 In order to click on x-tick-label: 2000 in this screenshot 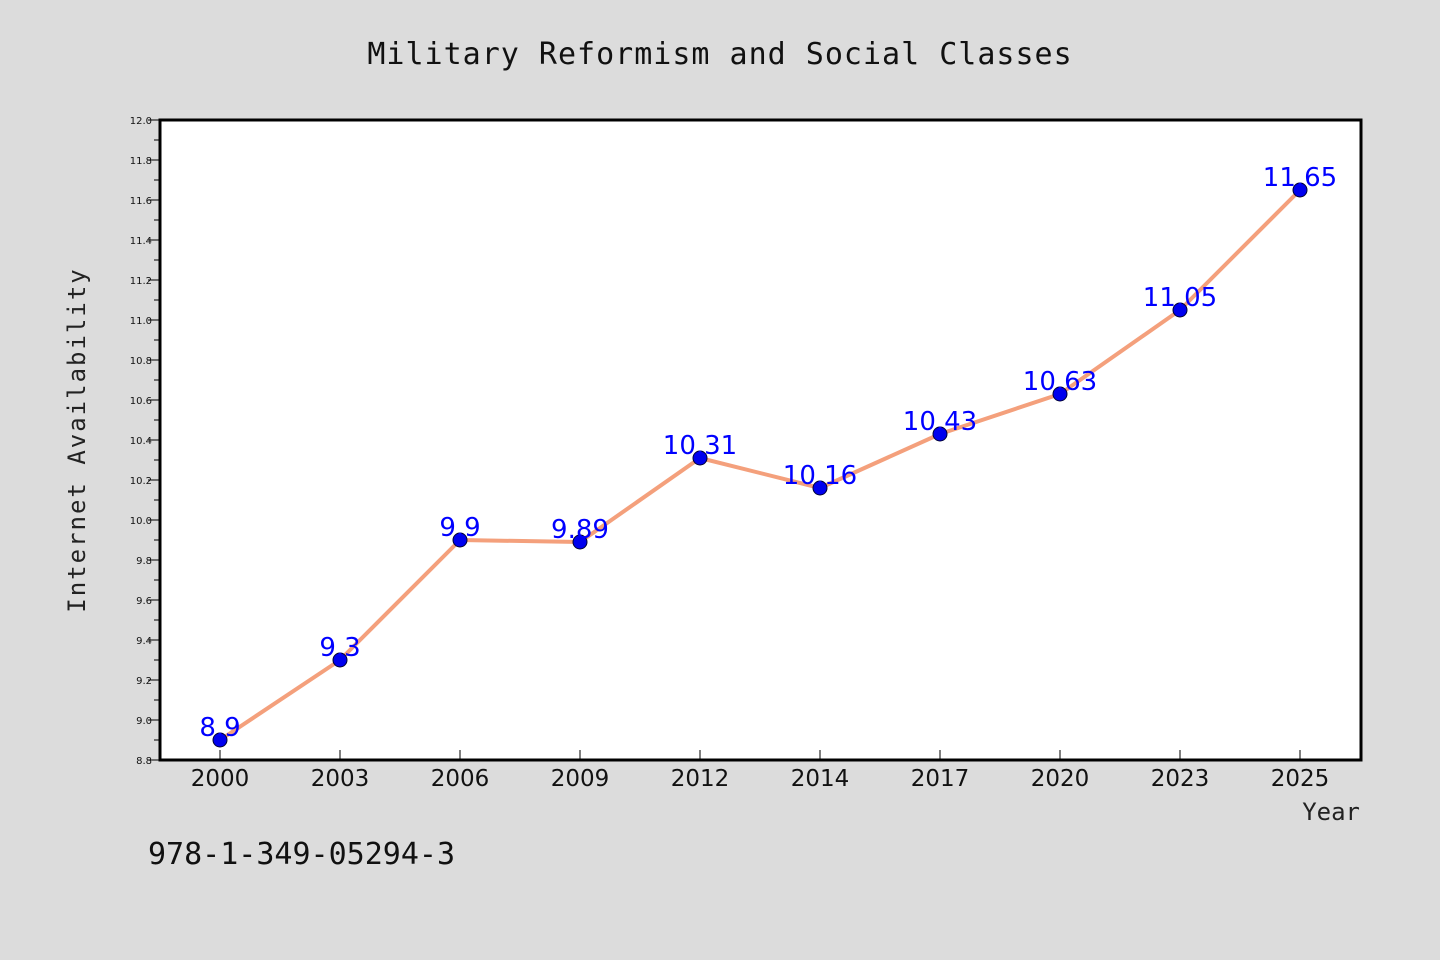, I will do `click(220, 779)`.